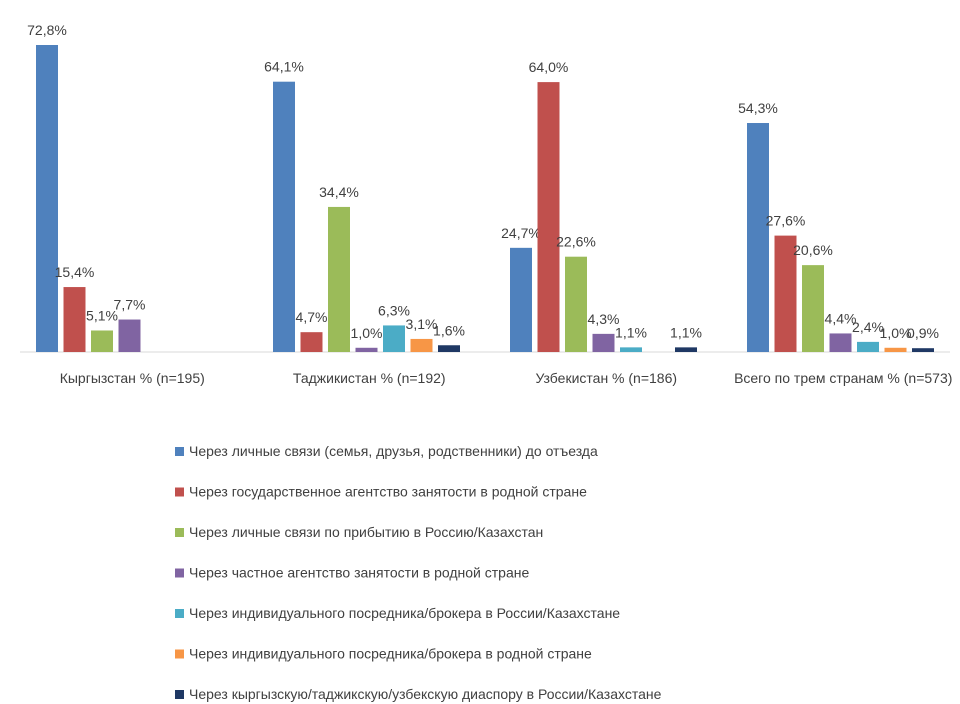  What do you see at coordinates (369, 378) in the screenshot?
I see `x-tick-label: Таджикистан % (n=192)` at bounding box center [369, 378].